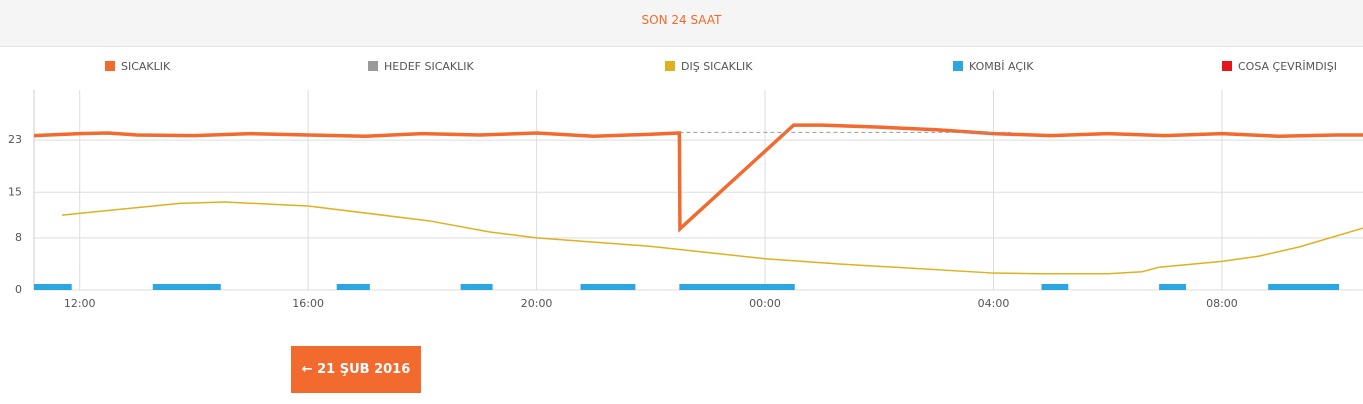 This screenshot has width=1363, height=404. What do you see at coordinates (681, 23) in the screenshot?
I see `header: SON 24 SAAT` at bounding box center [681, 23].